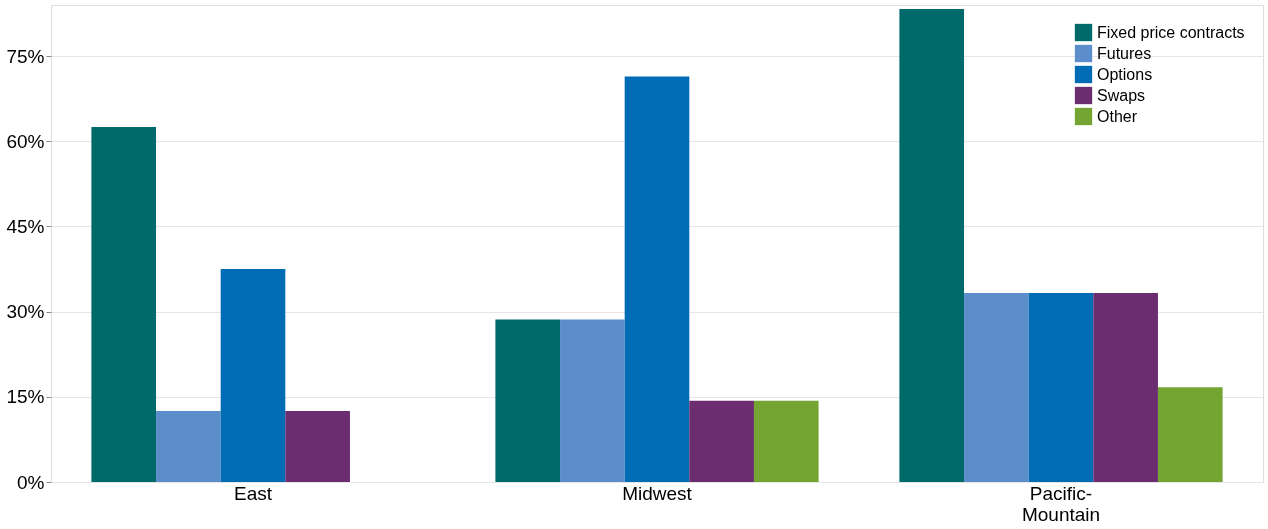 The height and width of the screenshot is (529, 1268). What do you see at coordinates (1171, 32) in the screenshot?
I see `legend-label: Fixed price contracts` at bounding box center [1171, 32].